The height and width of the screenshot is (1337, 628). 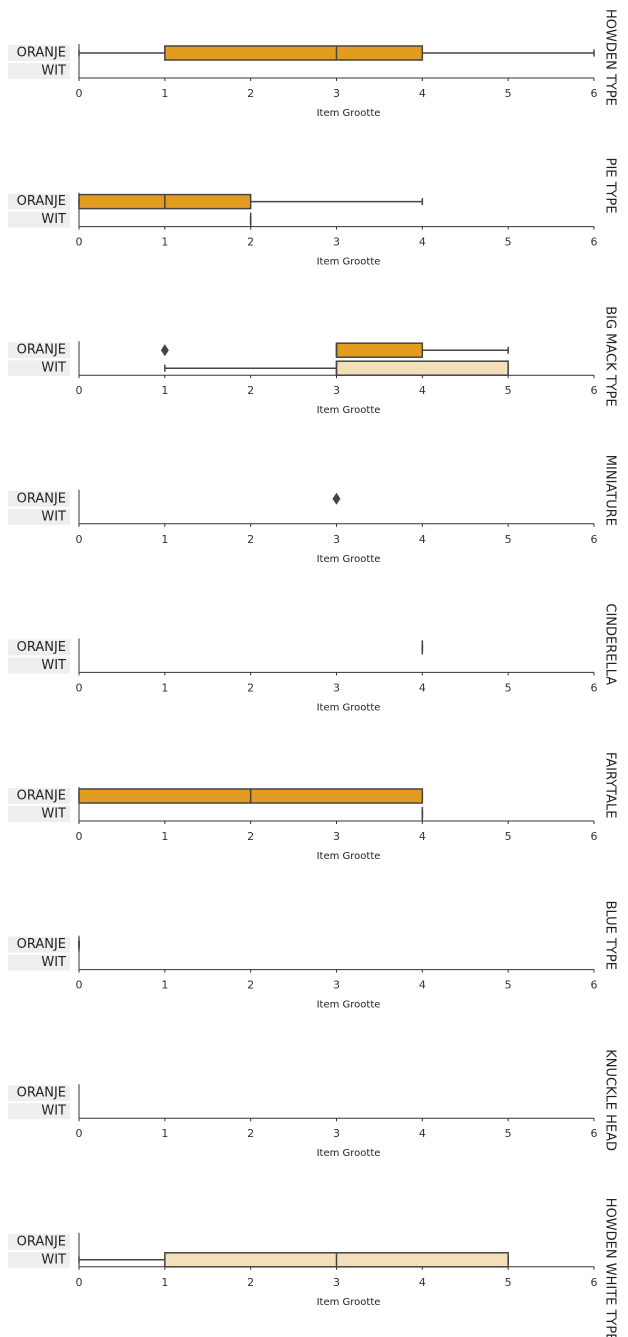 I want to click on panel-title: CINDERELLA, so click(x=610, y=644).